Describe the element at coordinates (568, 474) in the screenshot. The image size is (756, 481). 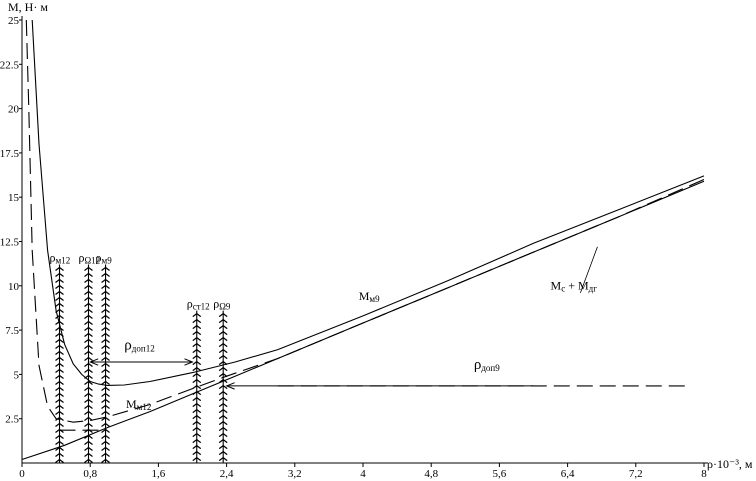
I see `x-tick-label: 6,4` at that location.